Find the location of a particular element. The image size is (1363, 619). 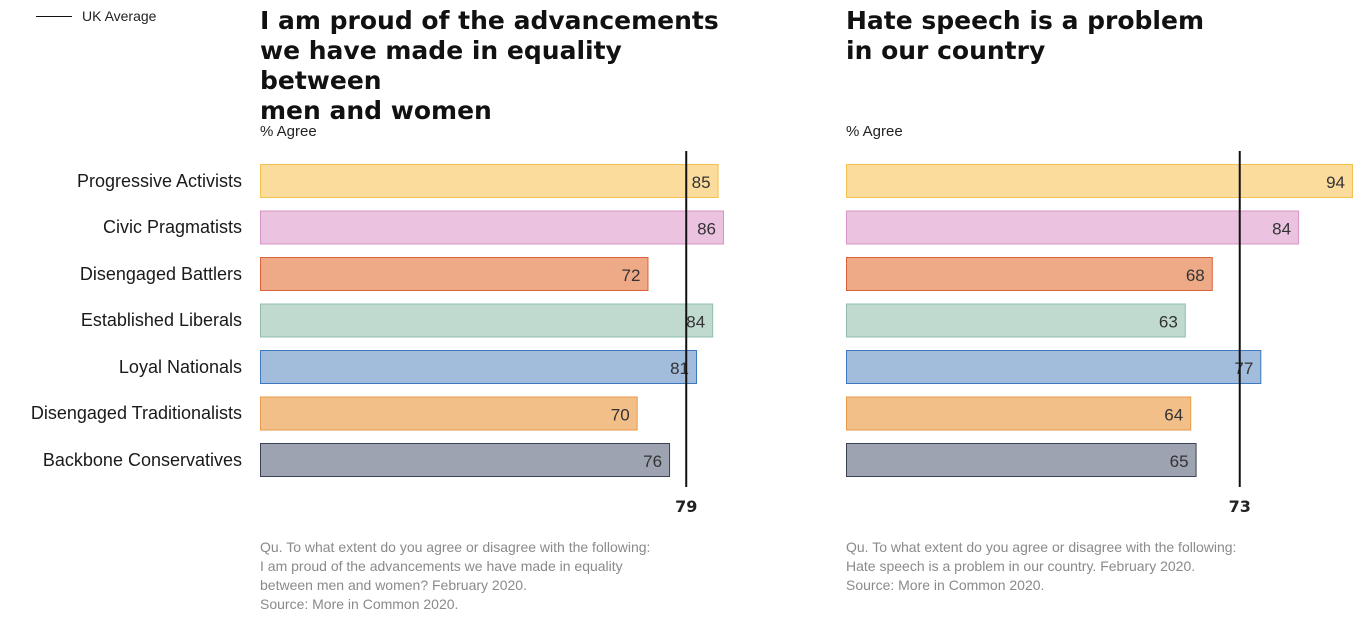

legend-line-swatch is located at coordinates (54, 16).